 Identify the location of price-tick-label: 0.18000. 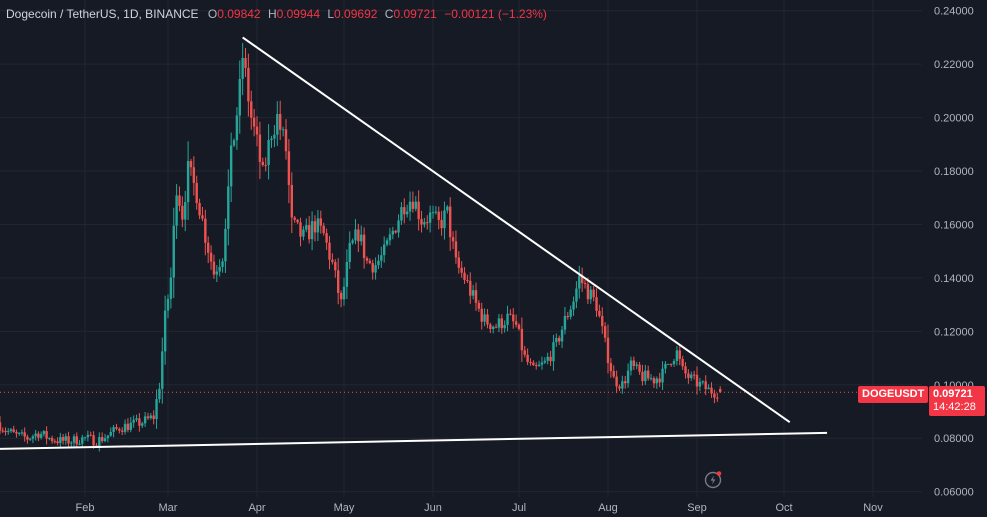
(954, 172).